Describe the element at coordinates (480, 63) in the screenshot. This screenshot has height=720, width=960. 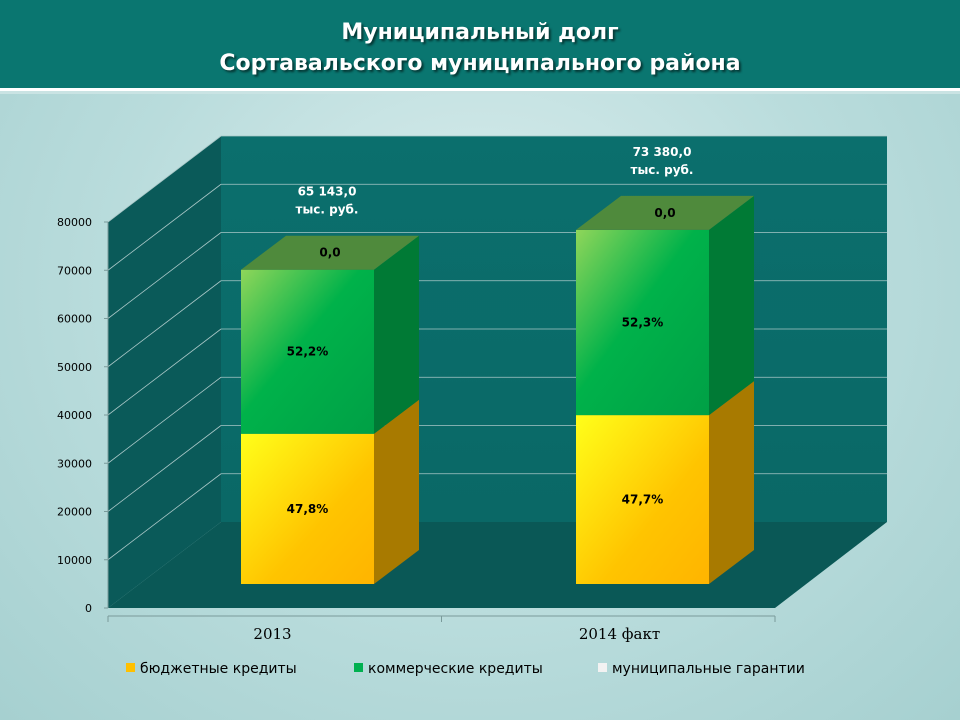
I see `page-title-line-2: Сортавальского муниципального района` at that location.